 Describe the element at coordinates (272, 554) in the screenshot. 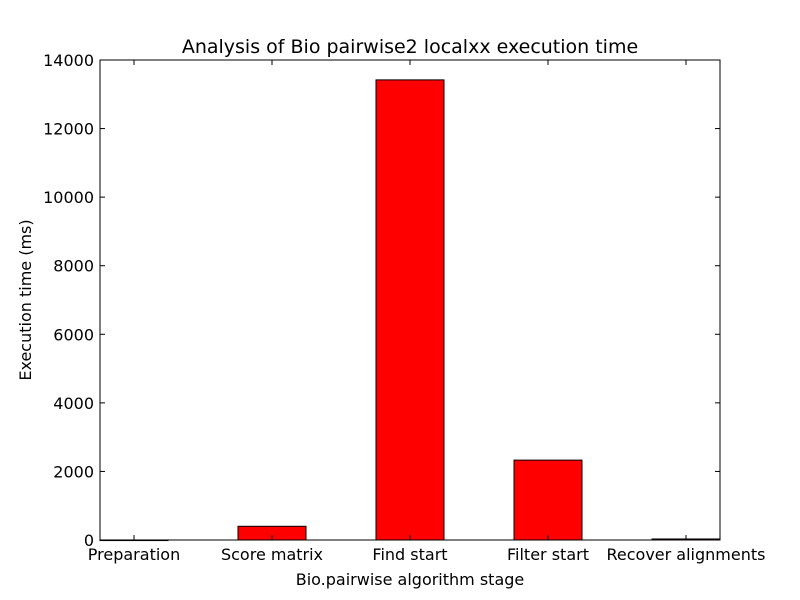

I see `x-tick-label: Score matrix` at that location.